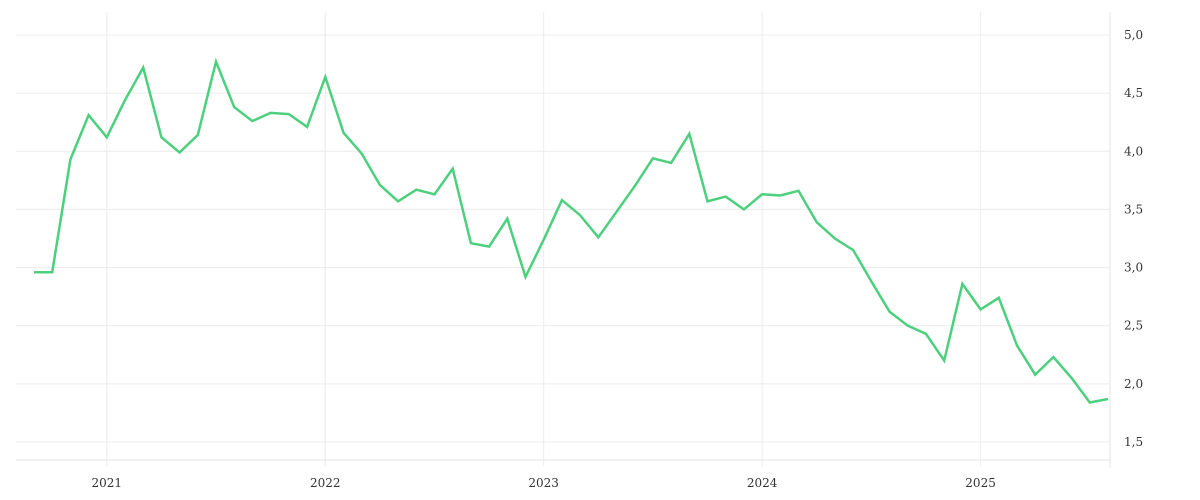 The width and height of the screenshot is (1200, 500). Describe the element at coordinates (1133, 238) in the screenshot. I see `y-axis-tick-labels: 1,5 2,0 2,5 3,0 3,5 4,0 4,5 5,0` at that location.